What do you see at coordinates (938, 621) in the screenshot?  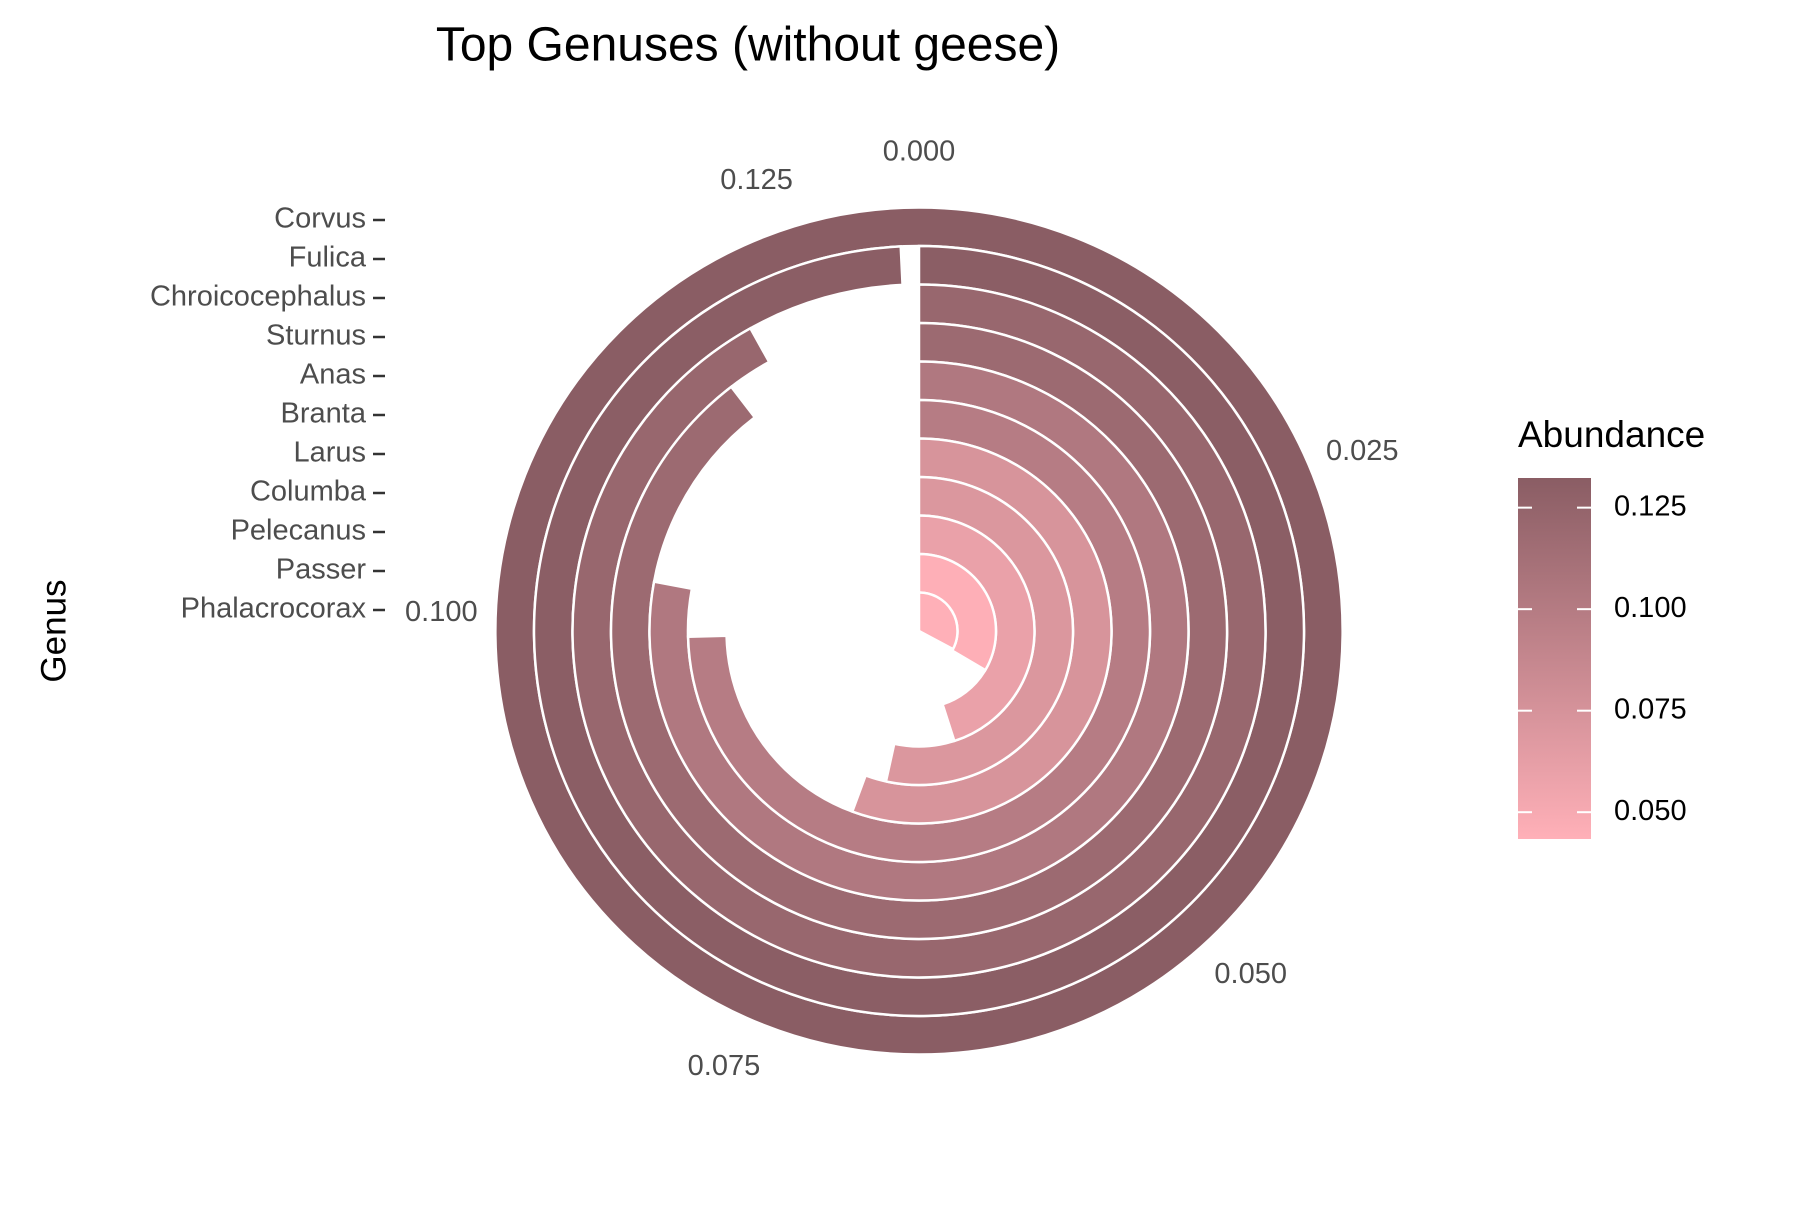 I see `bar` at bounding box center [938, 621].